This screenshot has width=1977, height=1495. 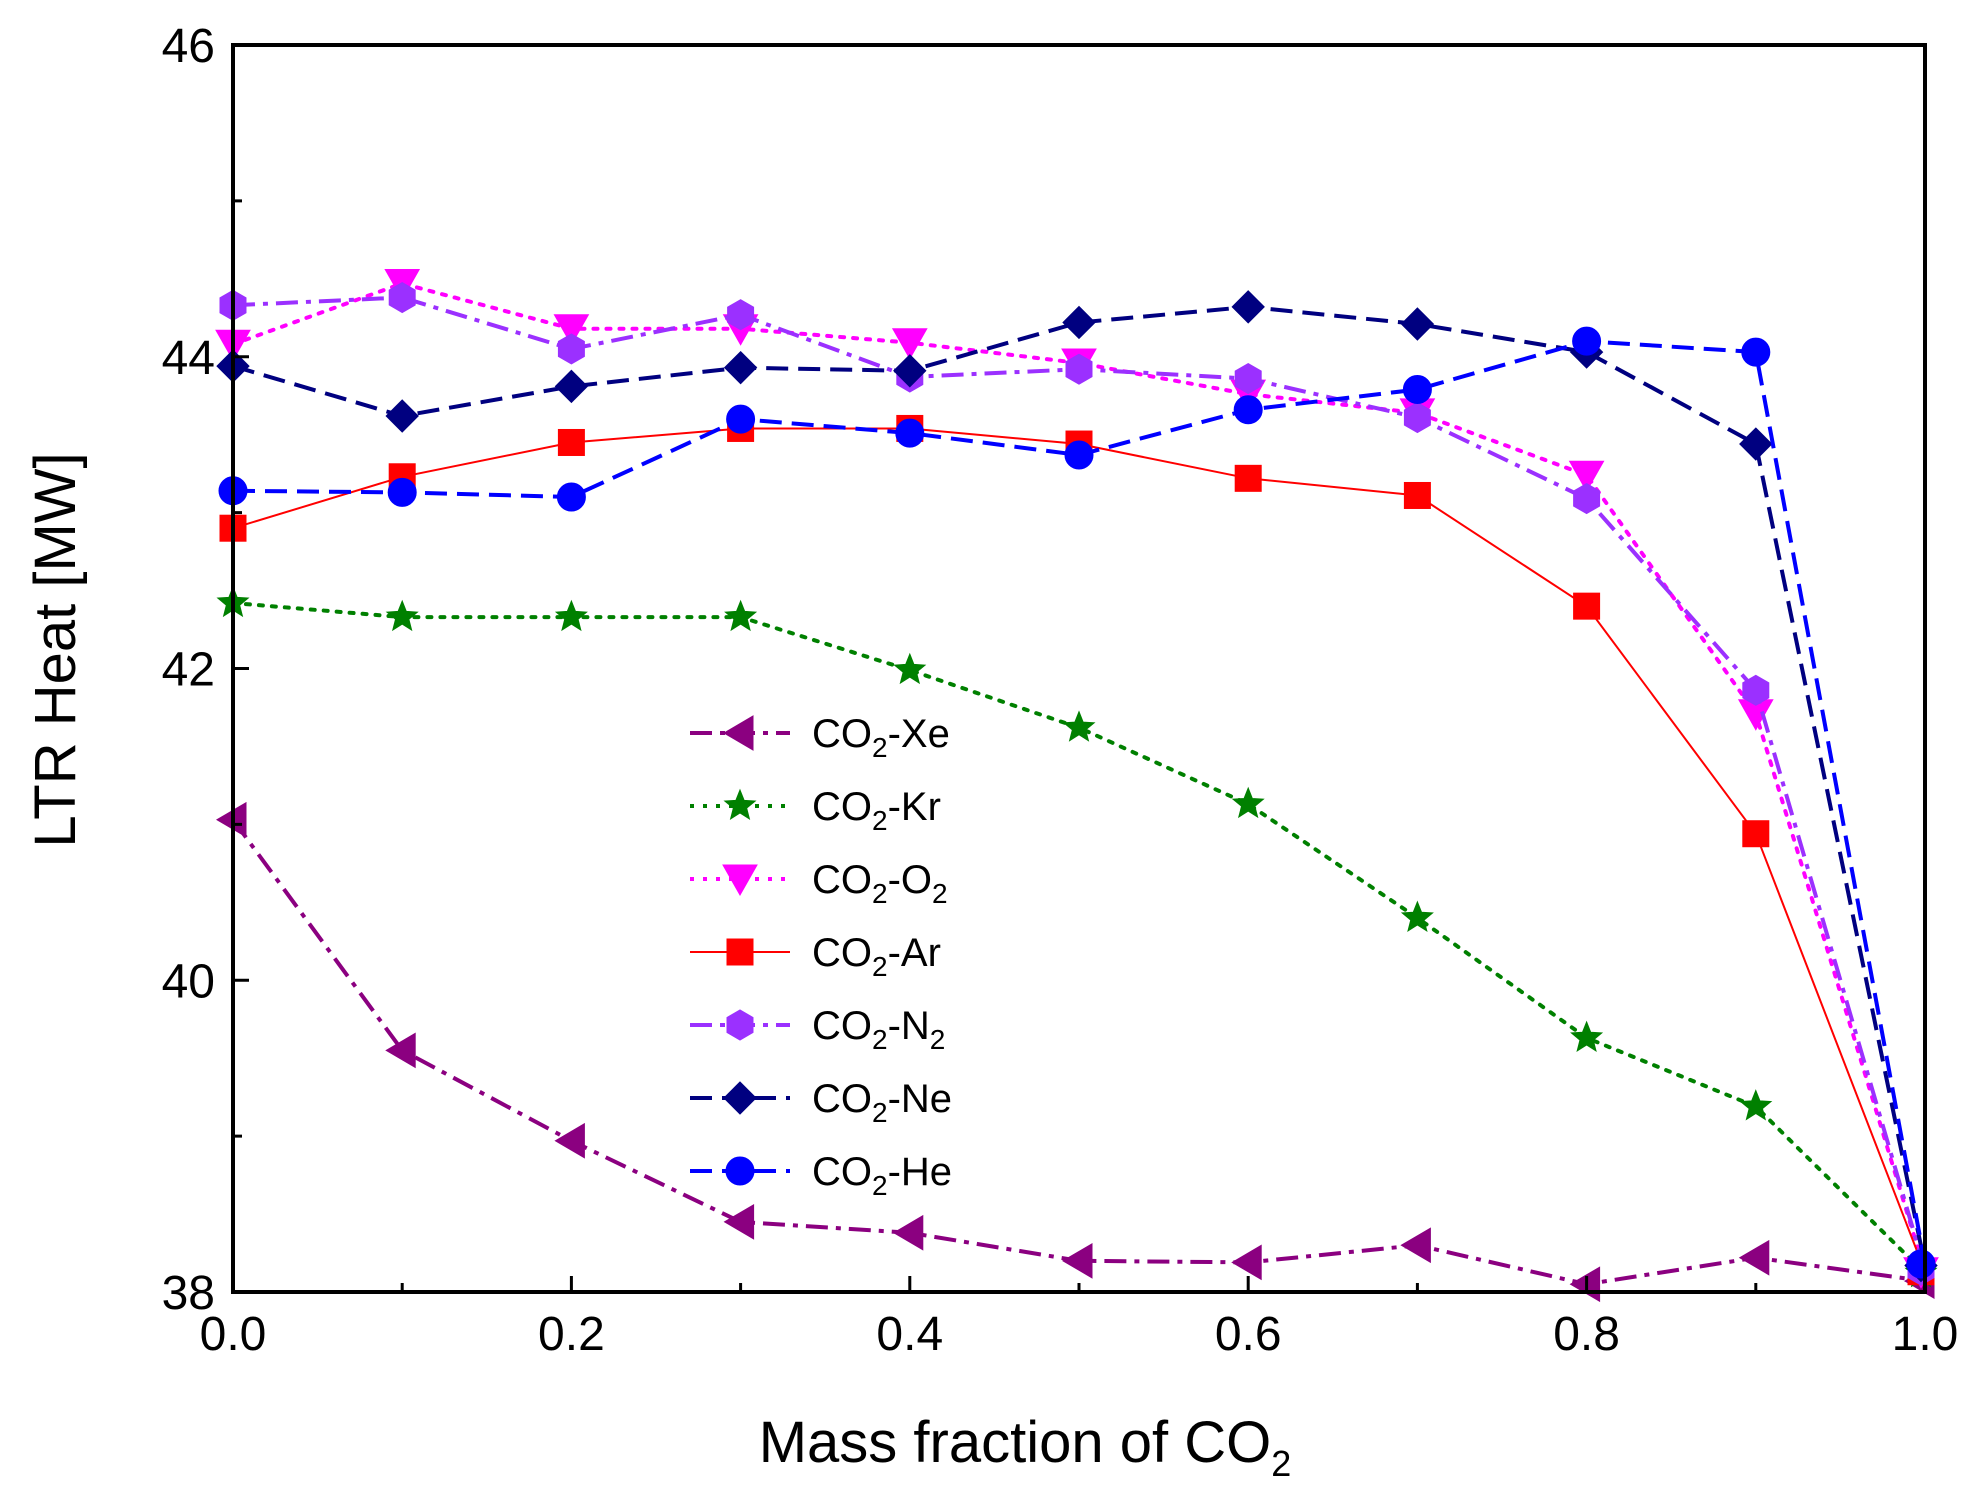 What do you see at coordinates (188, 1293) in the screenshot?
I see `y-tick-label: 38` at bounding box center [188, 1293].